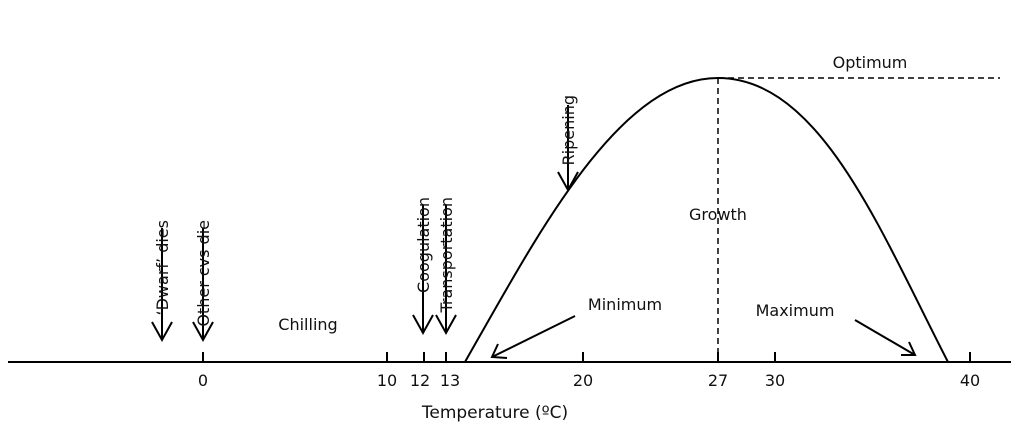 The image size is (1011, 428). What do you see at coordinates (795, 310) in the screenshot?
I see `label: Maximum` at bounding box center [795, 310].